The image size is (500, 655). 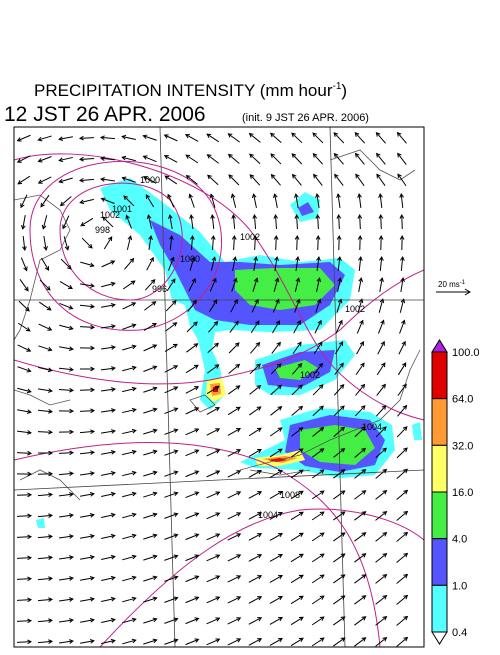 What do you see at coordinates (463, 283) in the screenshot?
I see `vector-scale-exponent: -1` at bounding box center [463, 283].